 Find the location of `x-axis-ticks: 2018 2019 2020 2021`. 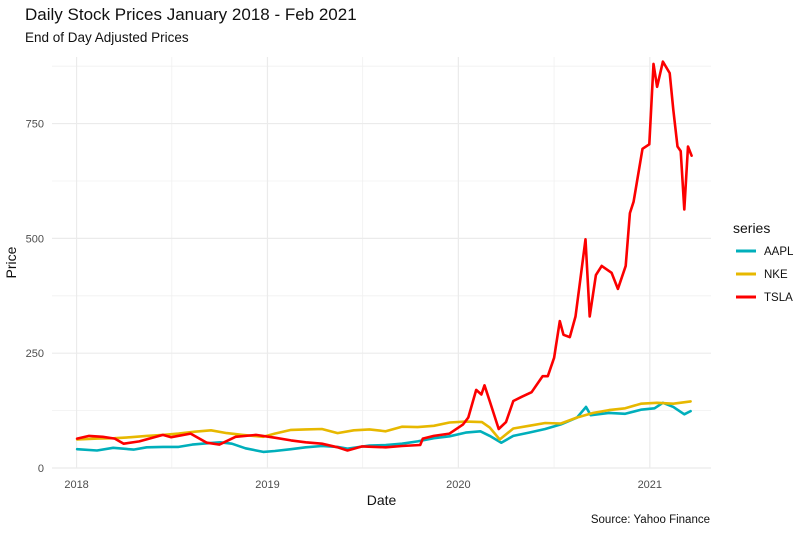

x-axis-ticks: 2018 2019 2020 2021 is located at coordinates (363, 485).